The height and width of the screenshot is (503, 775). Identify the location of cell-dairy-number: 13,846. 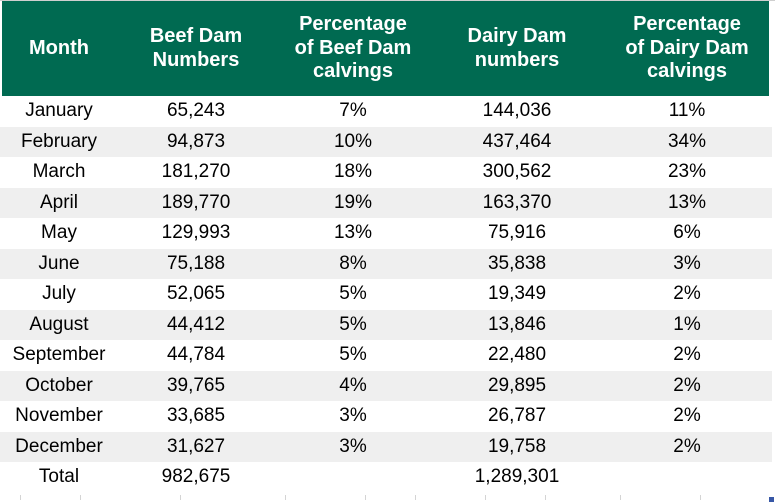
(517, 324).